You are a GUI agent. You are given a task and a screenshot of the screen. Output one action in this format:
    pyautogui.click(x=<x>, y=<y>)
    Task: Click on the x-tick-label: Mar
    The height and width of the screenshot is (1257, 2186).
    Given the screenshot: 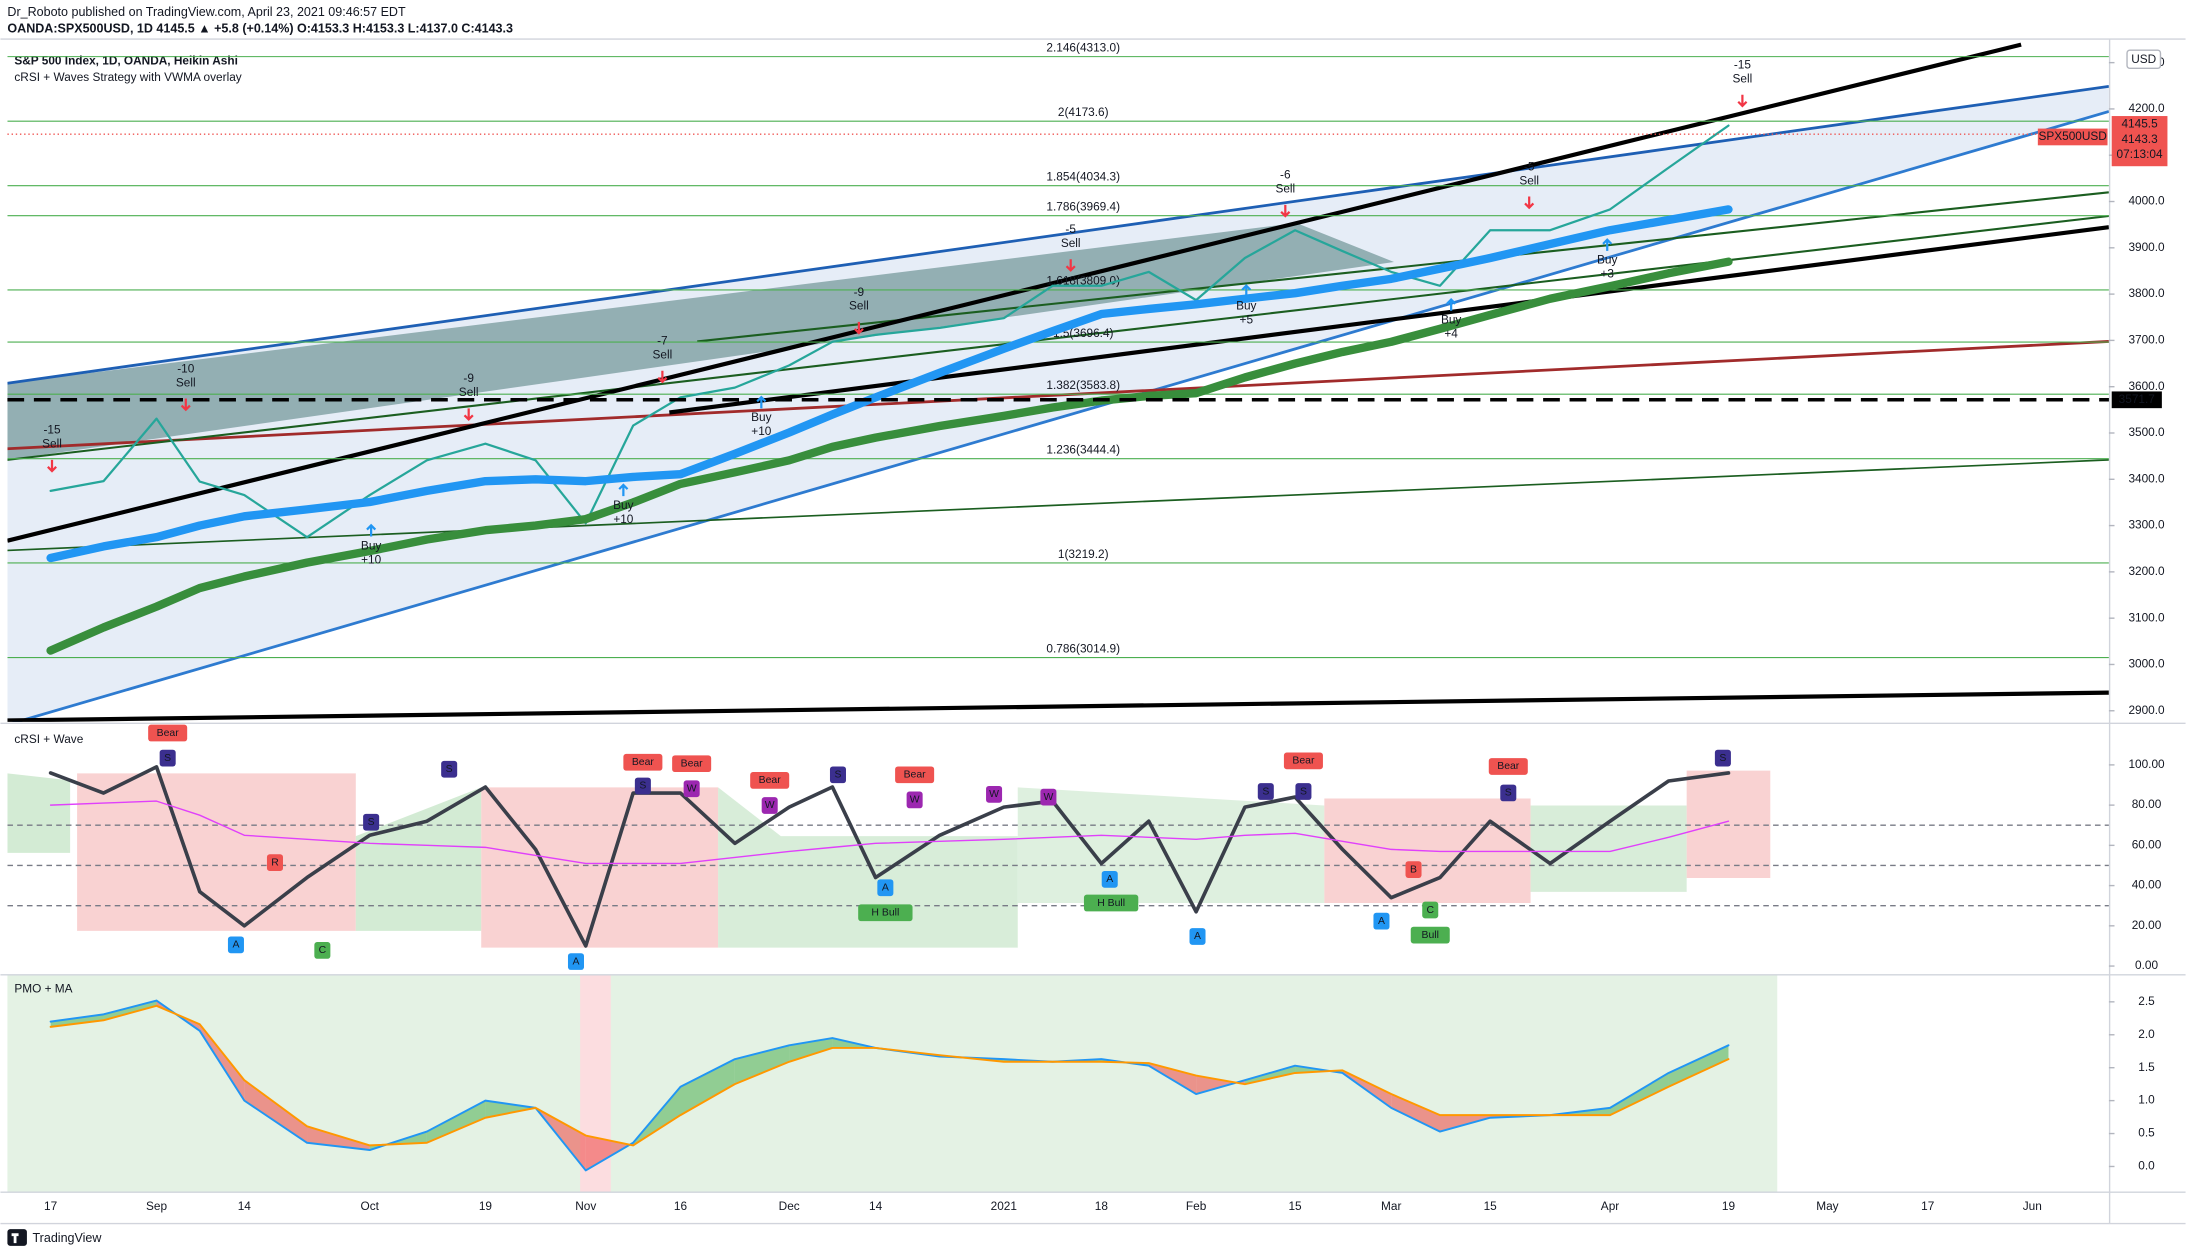 What is the action you would take?
    pyautogui.click(x=1391, y=1206)
    